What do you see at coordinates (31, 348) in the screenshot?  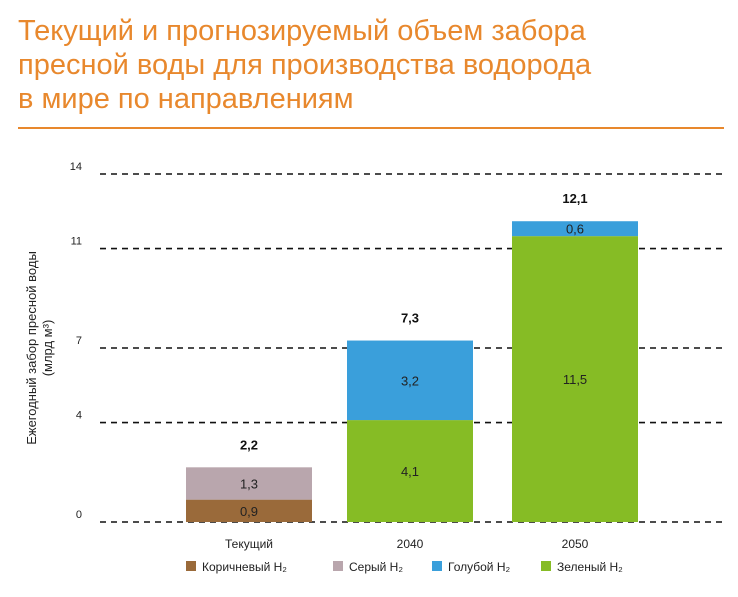 I see `y-axis-label-line: Ежегодный забор пресной воды` at bounding box center [31, 348].